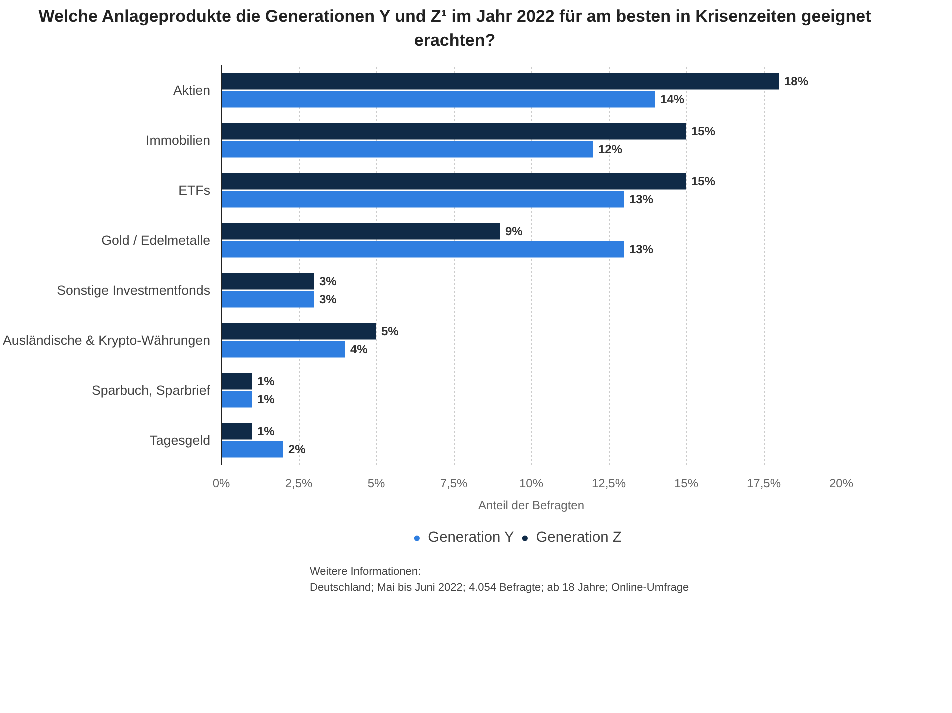 This screenshot has width=952, height=713. What do you see at coordinates (471, 538) in the screenshot?
I see `legend-label: Generation Y` at bounding box center [471, 538].